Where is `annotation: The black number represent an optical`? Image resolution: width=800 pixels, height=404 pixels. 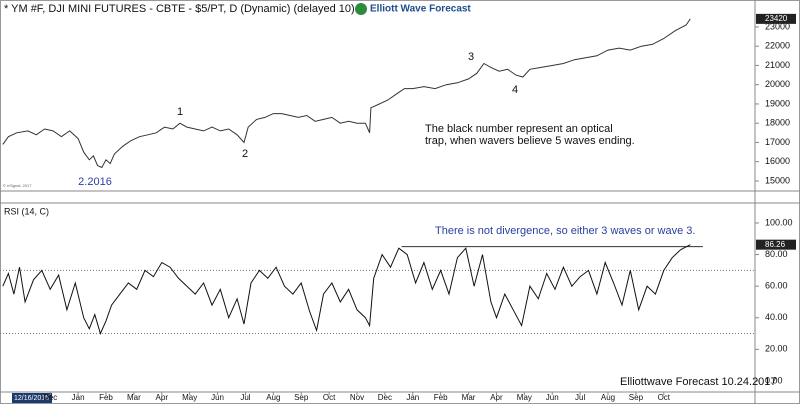
annotation: The black number represent an optical is located at coordinates (519, 129).